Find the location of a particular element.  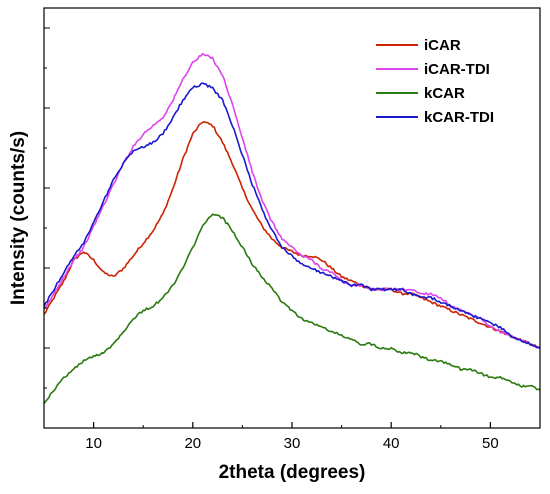

x-tick-label: 40 is located at coordinates (391, 443).